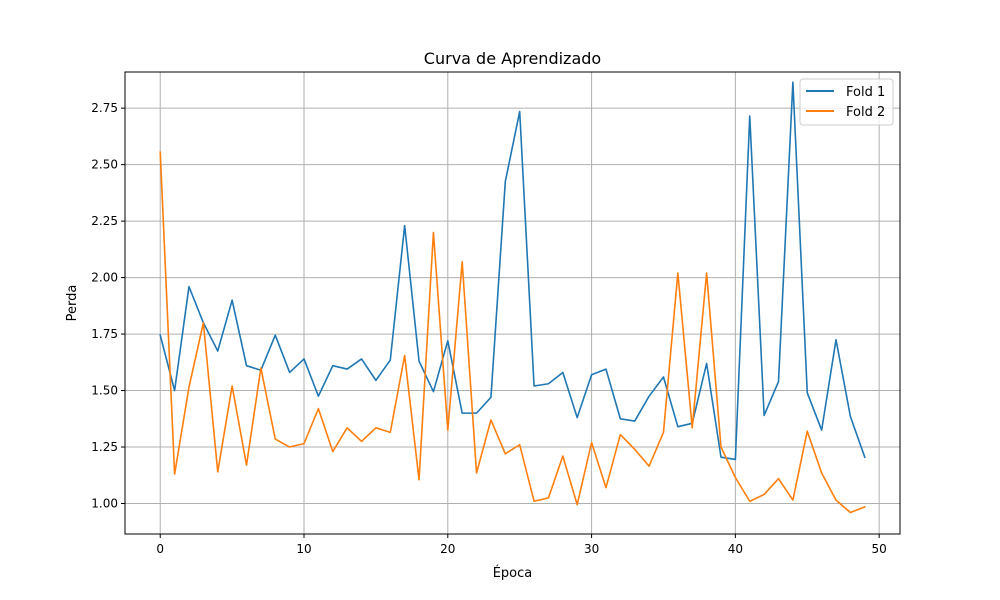  What do you see at coordinates (865, 92) in the screenshot?
I see `legend-label-fold-1: Fold 1` at bounding box center [865, 92].